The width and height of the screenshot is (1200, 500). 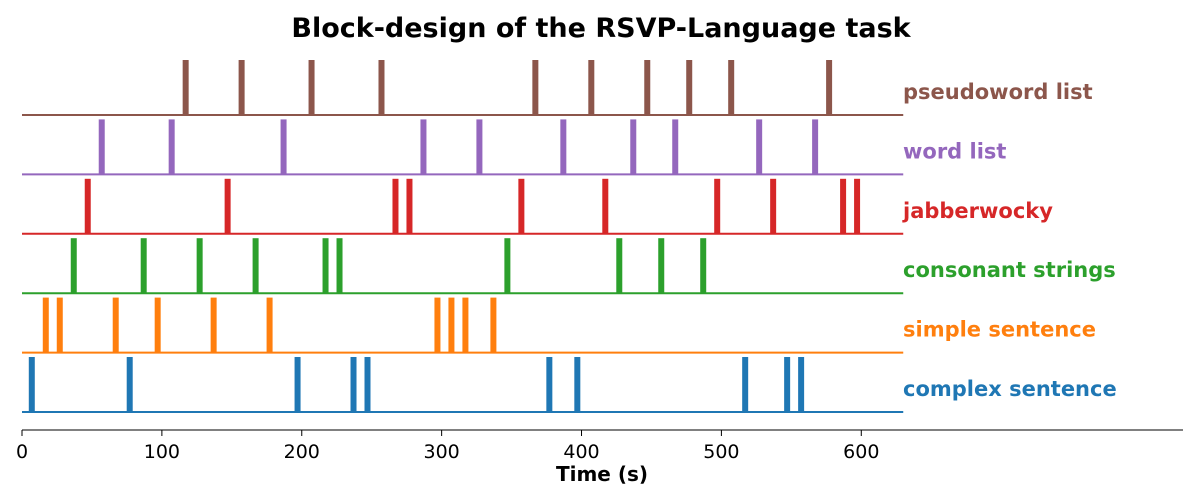 I want to click on series-pseudoword-list: pseudoword list, so click(x=557, y=87).